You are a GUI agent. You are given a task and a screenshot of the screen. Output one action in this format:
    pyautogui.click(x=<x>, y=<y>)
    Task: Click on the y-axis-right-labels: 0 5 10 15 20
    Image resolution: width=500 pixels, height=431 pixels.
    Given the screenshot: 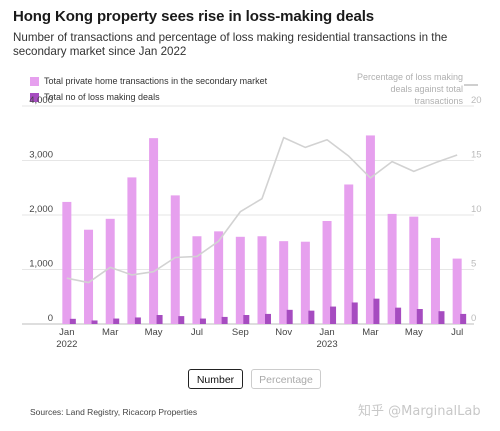 What is the action you would take?
    pyautogui.click(x=476, y=209)
    